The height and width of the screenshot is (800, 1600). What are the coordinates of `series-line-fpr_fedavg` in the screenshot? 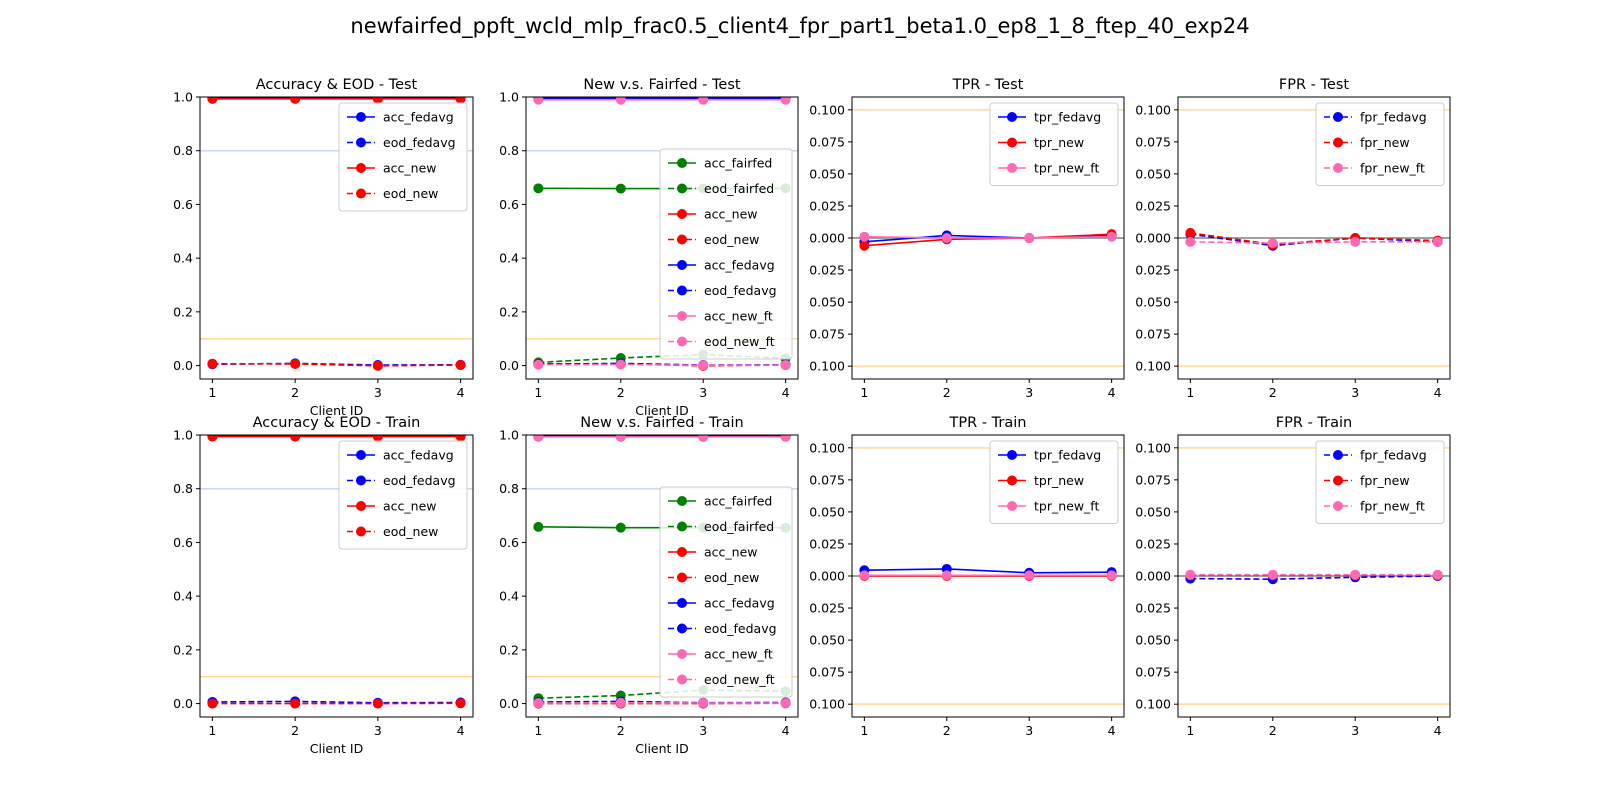 It's located at (1314, 578).